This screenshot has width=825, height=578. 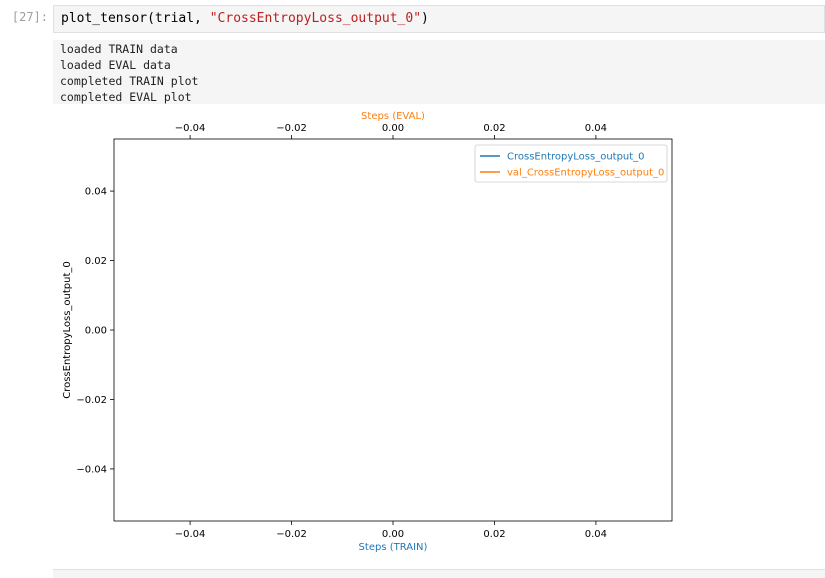 What do you see at coordinates (115, 65) in the screenshot?
I see `output-line: loaded EVAL data` at bounding box center [115, 65].